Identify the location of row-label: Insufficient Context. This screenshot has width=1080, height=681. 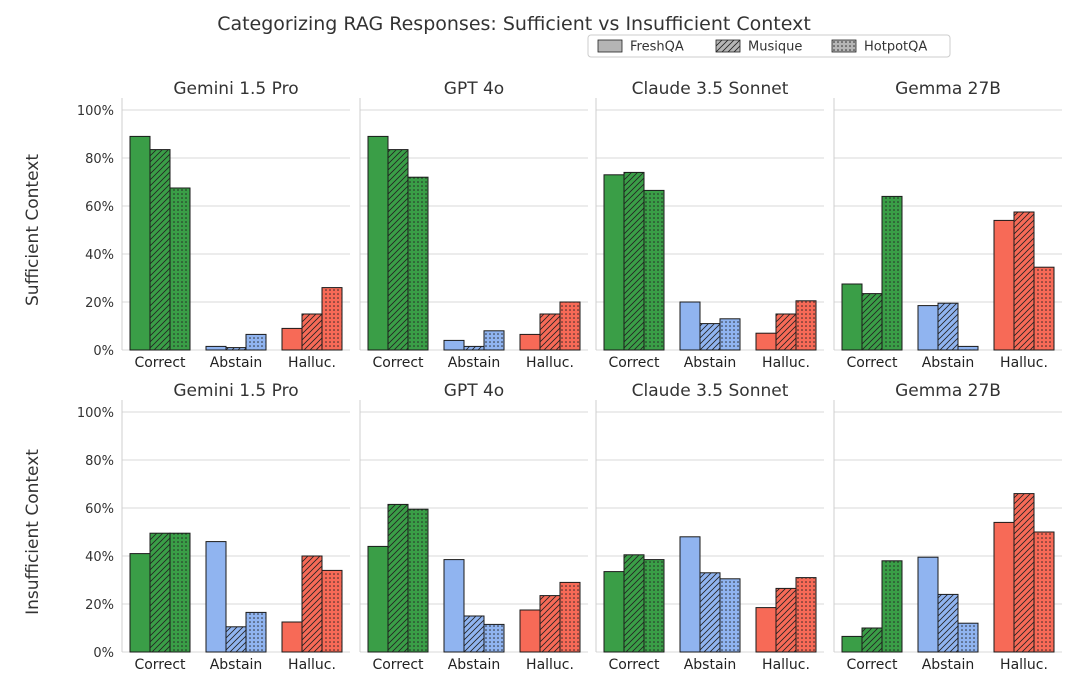
(33, 532).